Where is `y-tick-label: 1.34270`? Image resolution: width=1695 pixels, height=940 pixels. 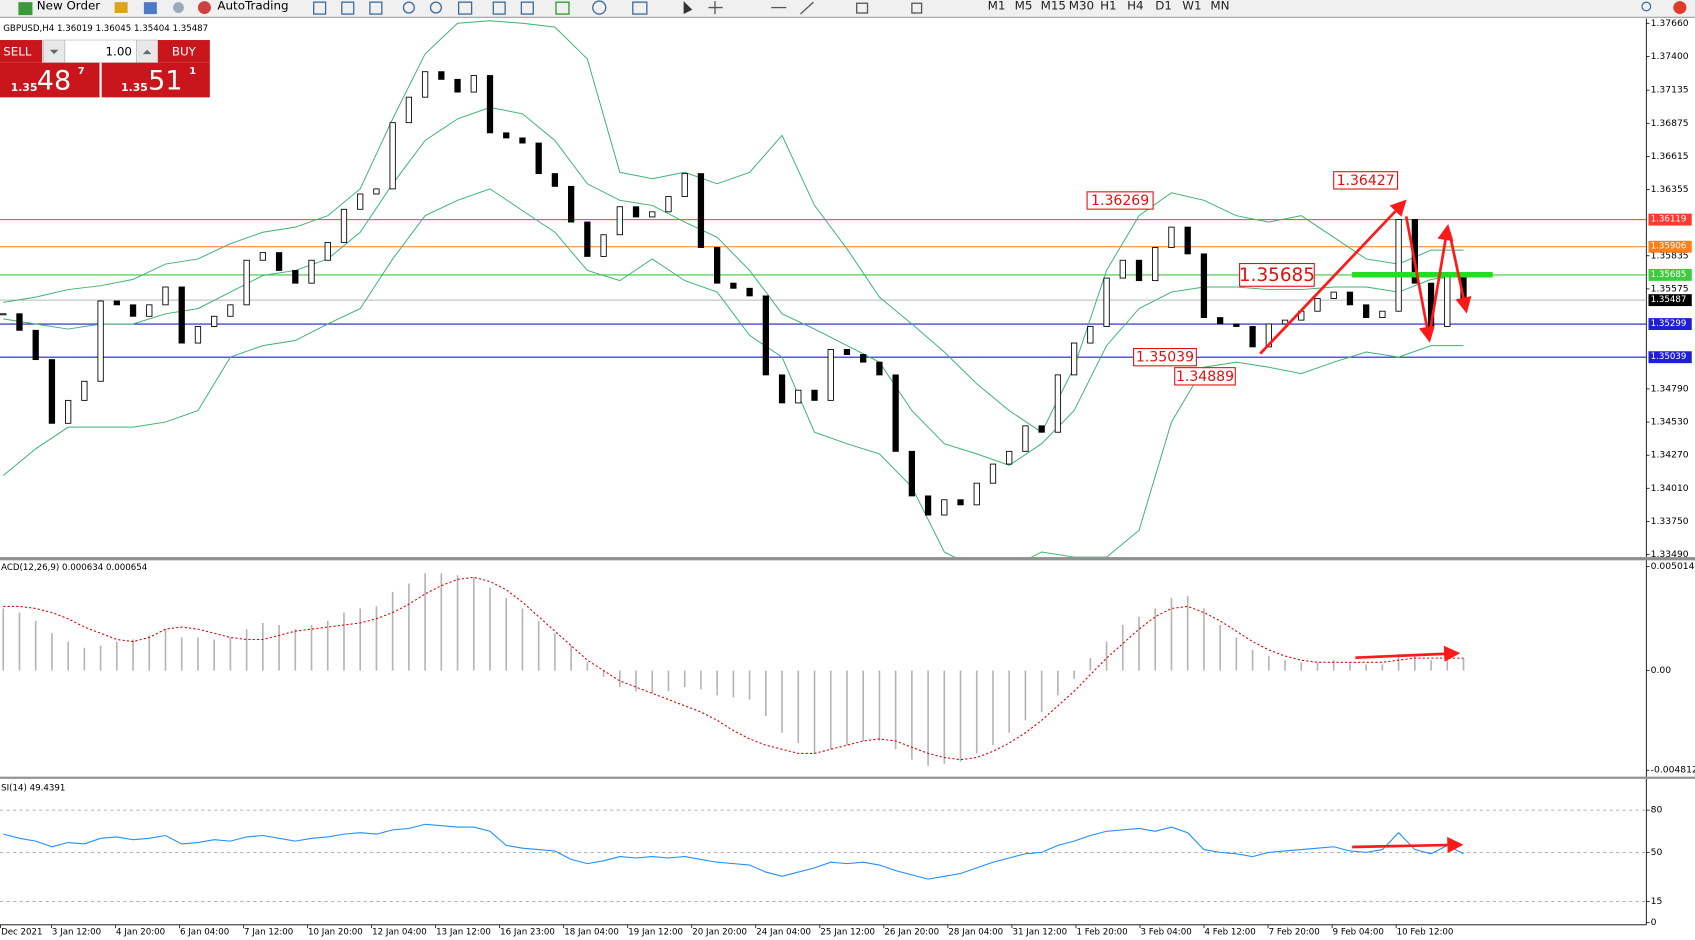
y-tick-label: 1.34270 is located at coordinates (1670, 455).